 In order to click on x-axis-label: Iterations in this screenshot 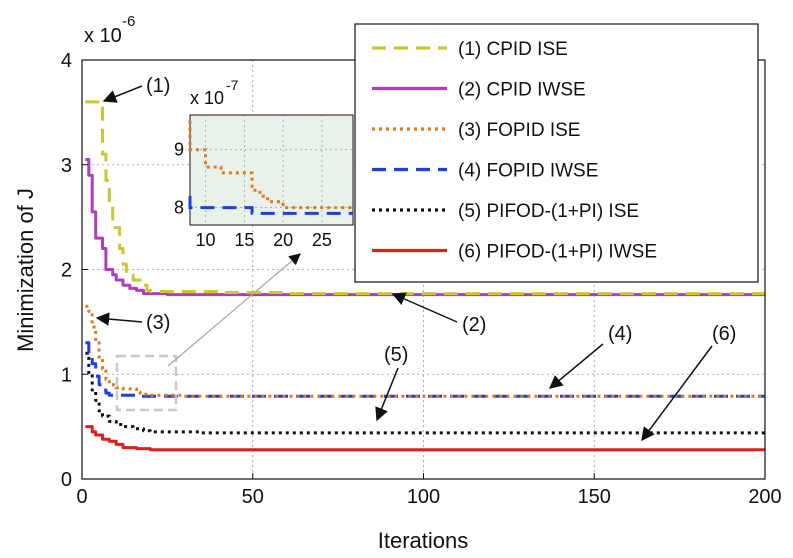, I will do `click(423, 540)`.